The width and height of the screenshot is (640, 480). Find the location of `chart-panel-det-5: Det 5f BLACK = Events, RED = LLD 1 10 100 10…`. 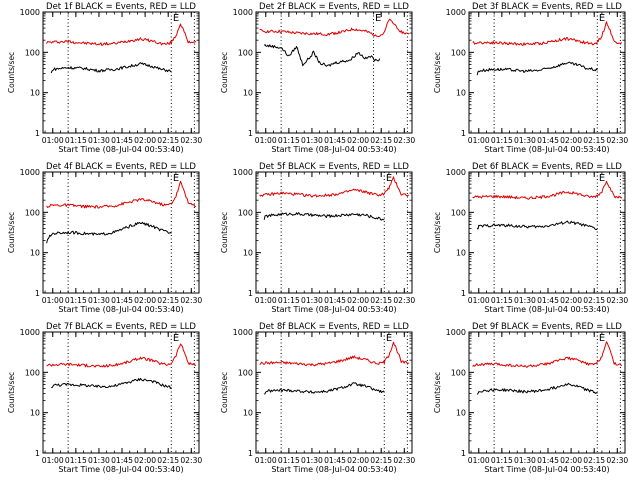

chart-panel-det-5: Det 5f BLACK = Events, RED = LLD 1 10 100 10… is located at coordinates (317, 238).